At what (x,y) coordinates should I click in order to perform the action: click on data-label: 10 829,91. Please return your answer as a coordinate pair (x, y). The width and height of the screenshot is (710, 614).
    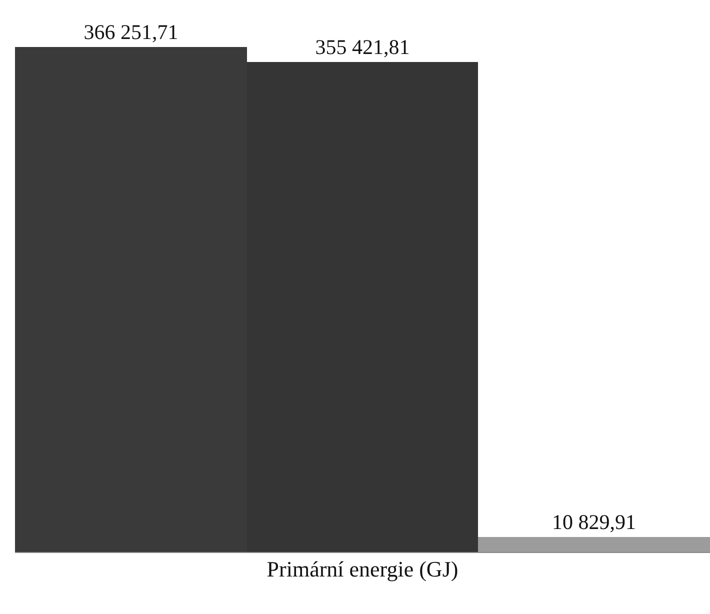
    Looking at the image, I should click on (594, 522).